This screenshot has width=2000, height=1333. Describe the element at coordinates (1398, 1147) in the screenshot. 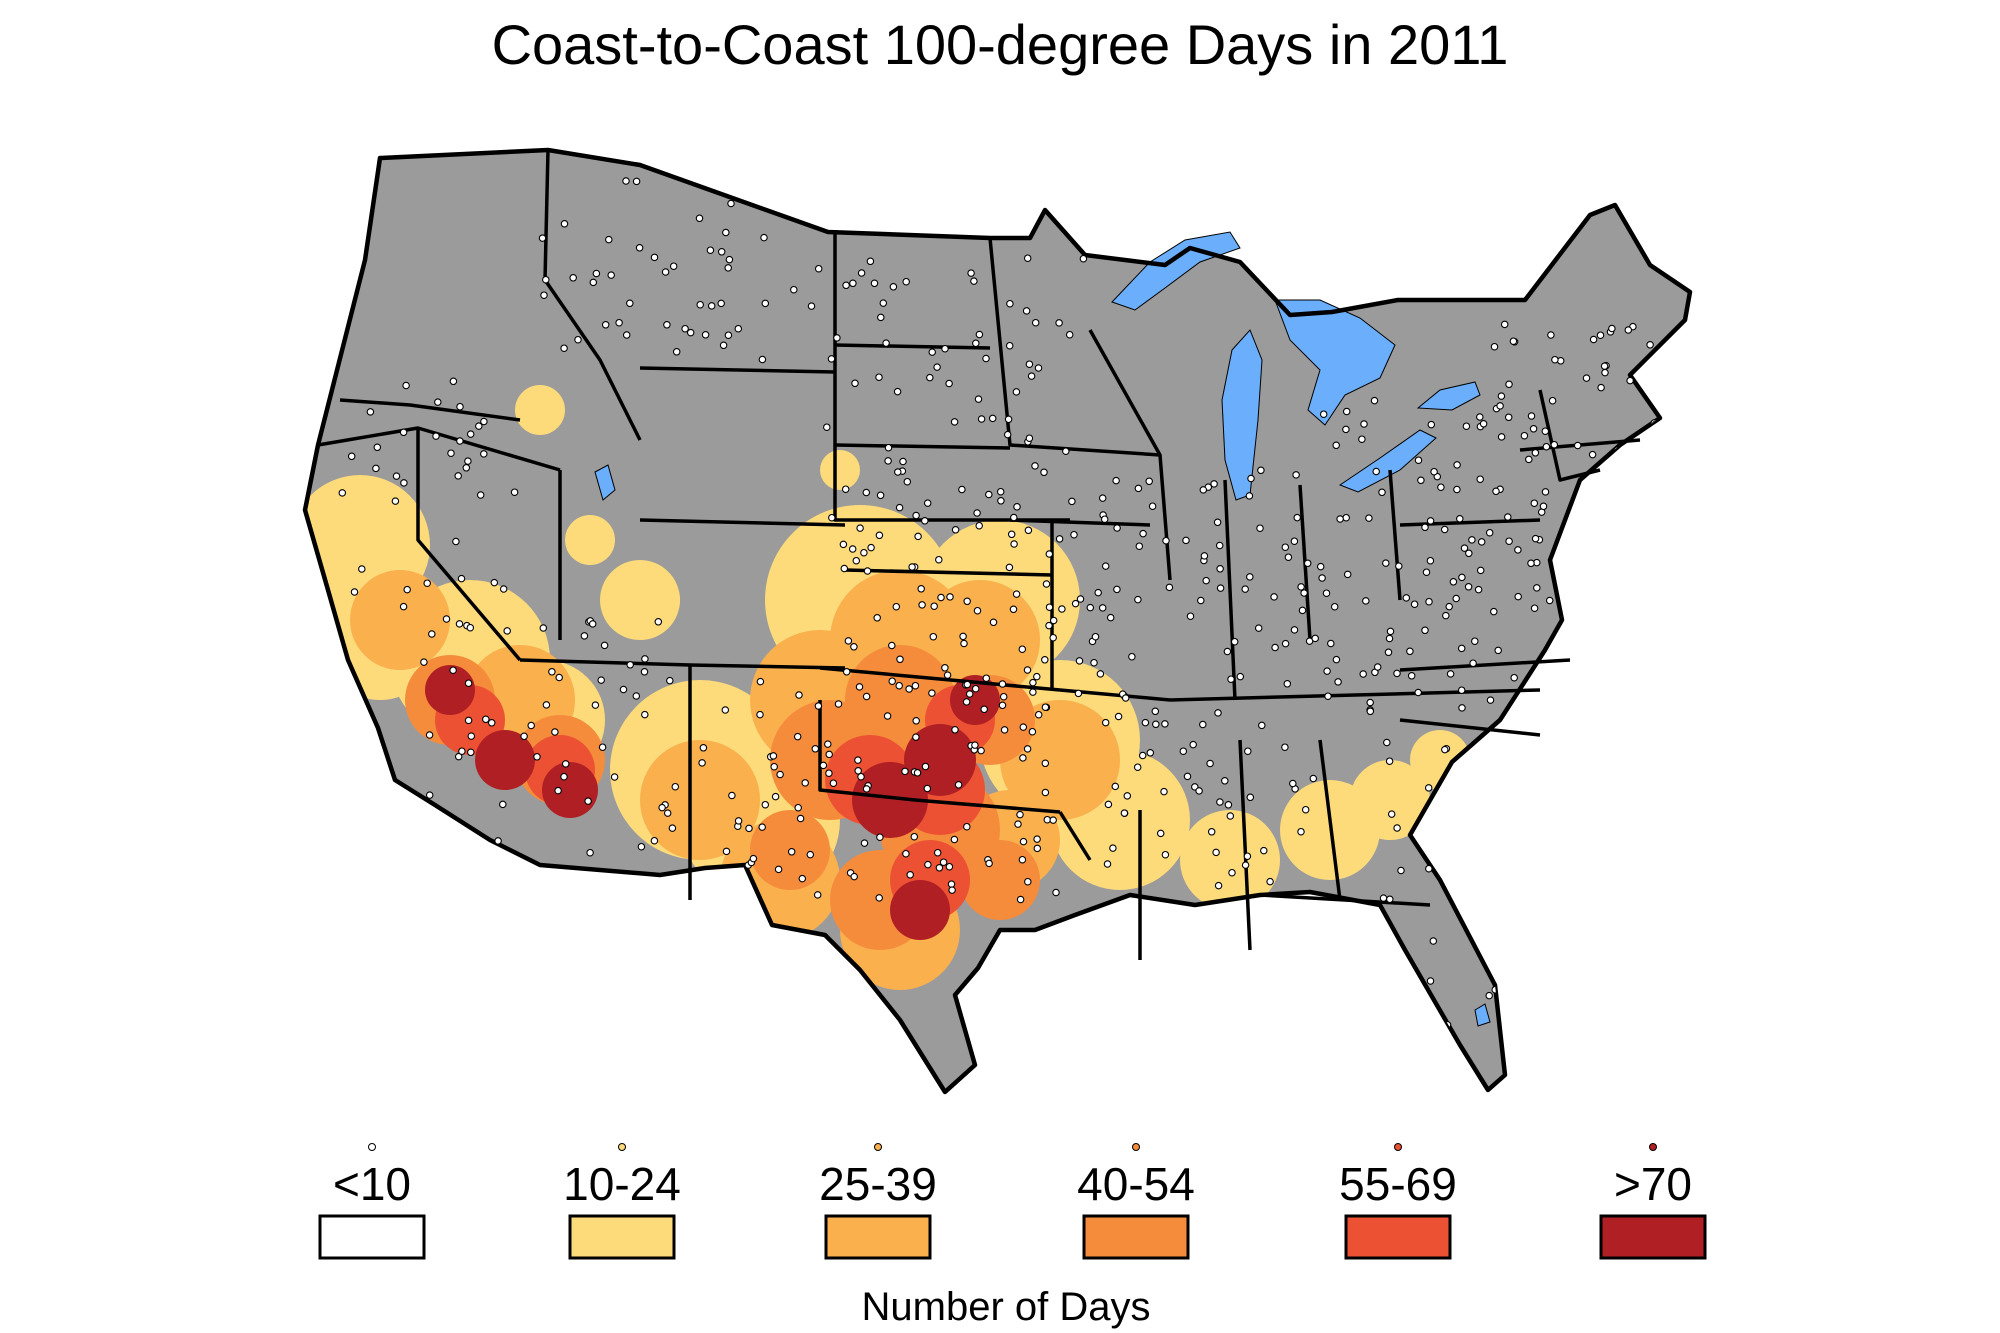

I see `legend-dot` at that location.